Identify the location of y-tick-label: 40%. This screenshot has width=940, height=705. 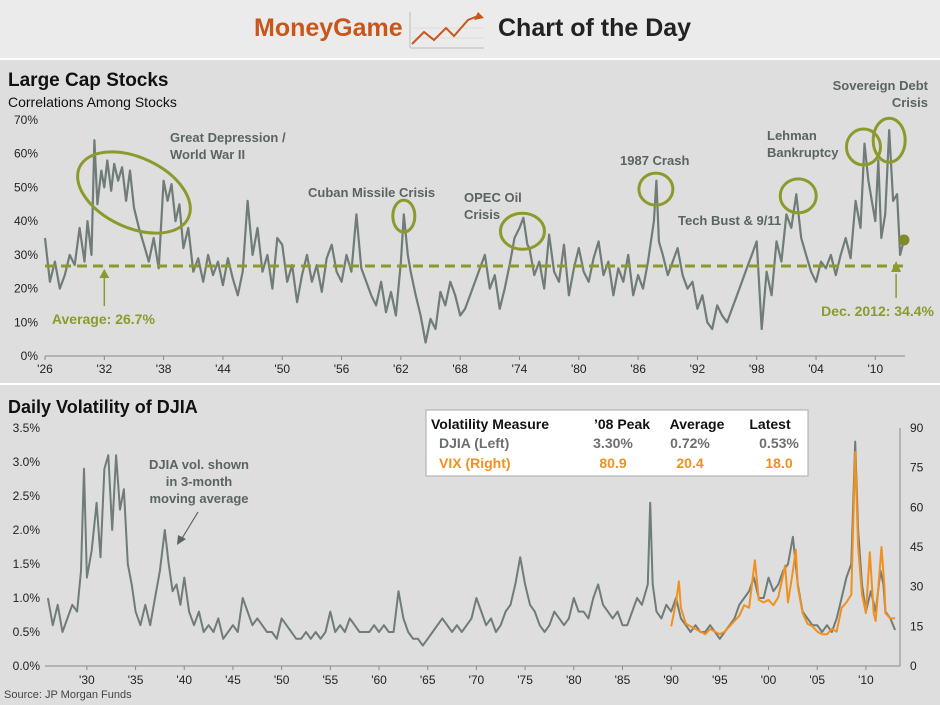
(26, 221).